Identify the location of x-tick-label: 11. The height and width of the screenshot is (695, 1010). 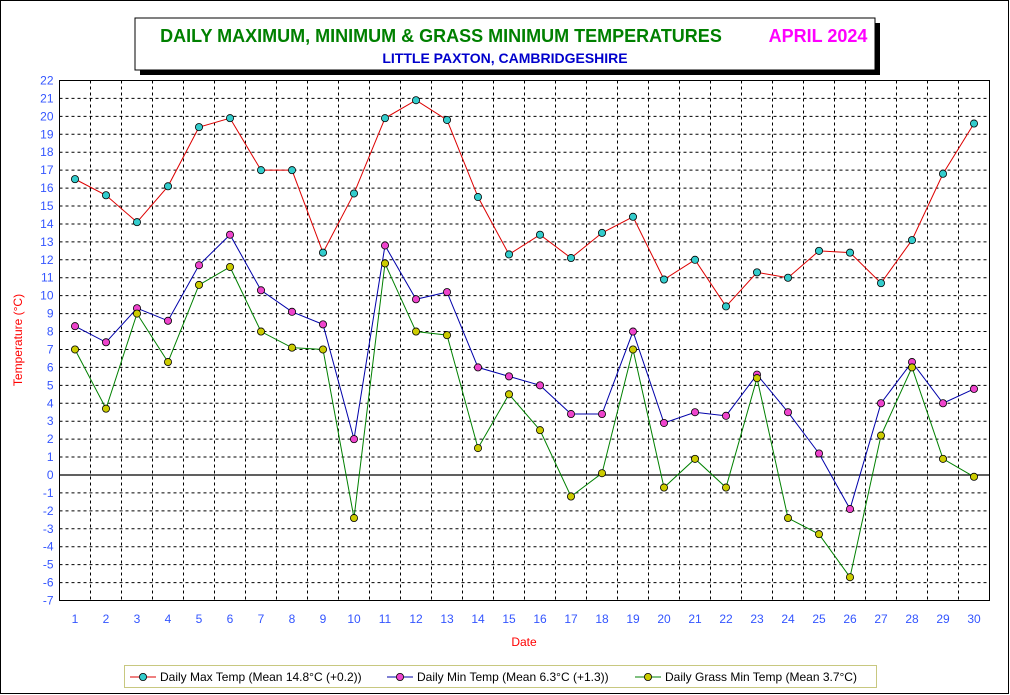
(385, 619).